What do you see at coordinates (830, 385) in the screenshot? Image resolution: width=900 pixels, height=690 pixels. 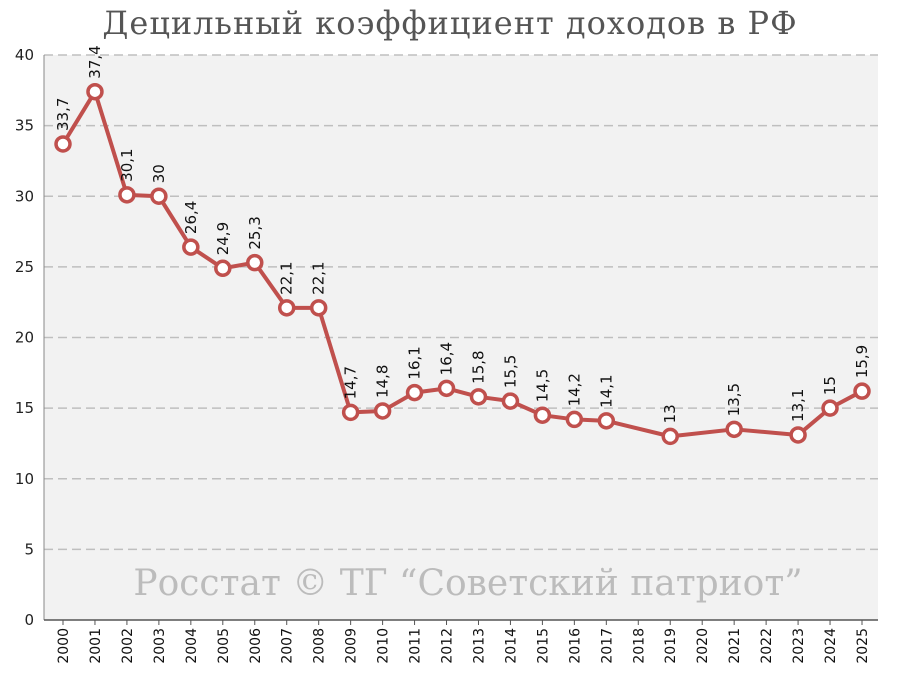 I see `data-label: 15` at bounding box center [830, 385].